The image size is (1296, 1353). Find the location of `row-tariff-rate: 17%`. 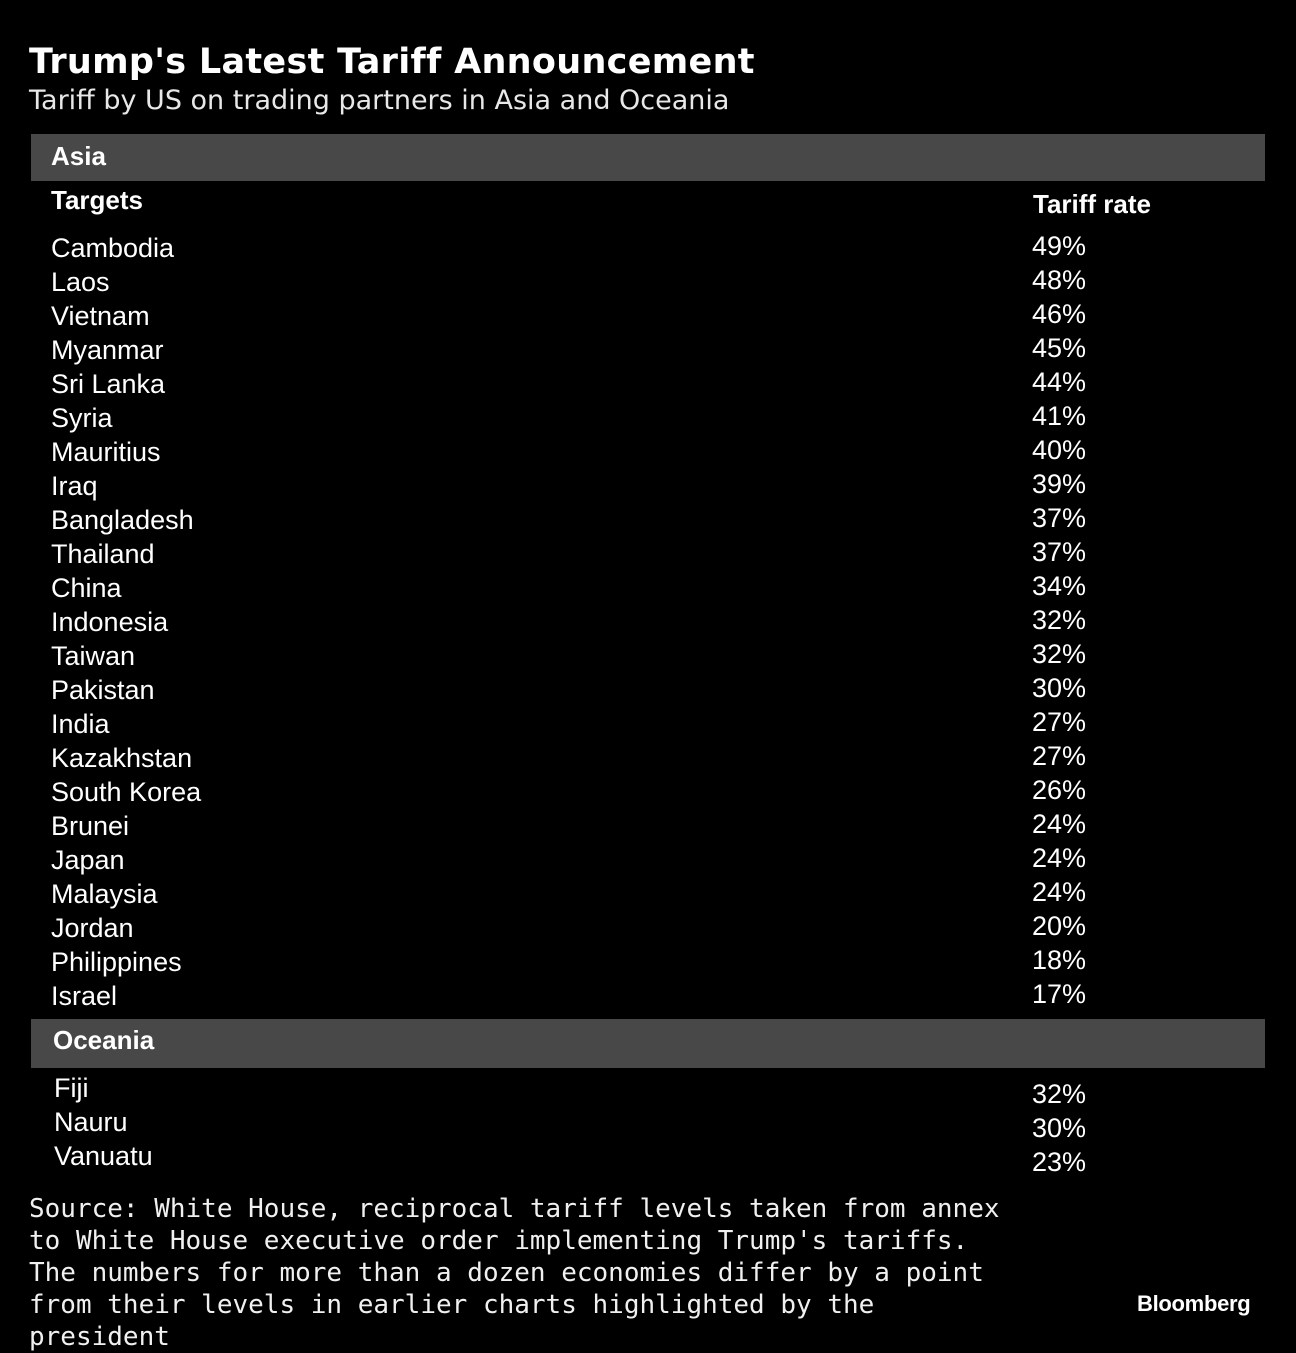

row-tariff-rate: 17% is located at coordinates (1059, 994).